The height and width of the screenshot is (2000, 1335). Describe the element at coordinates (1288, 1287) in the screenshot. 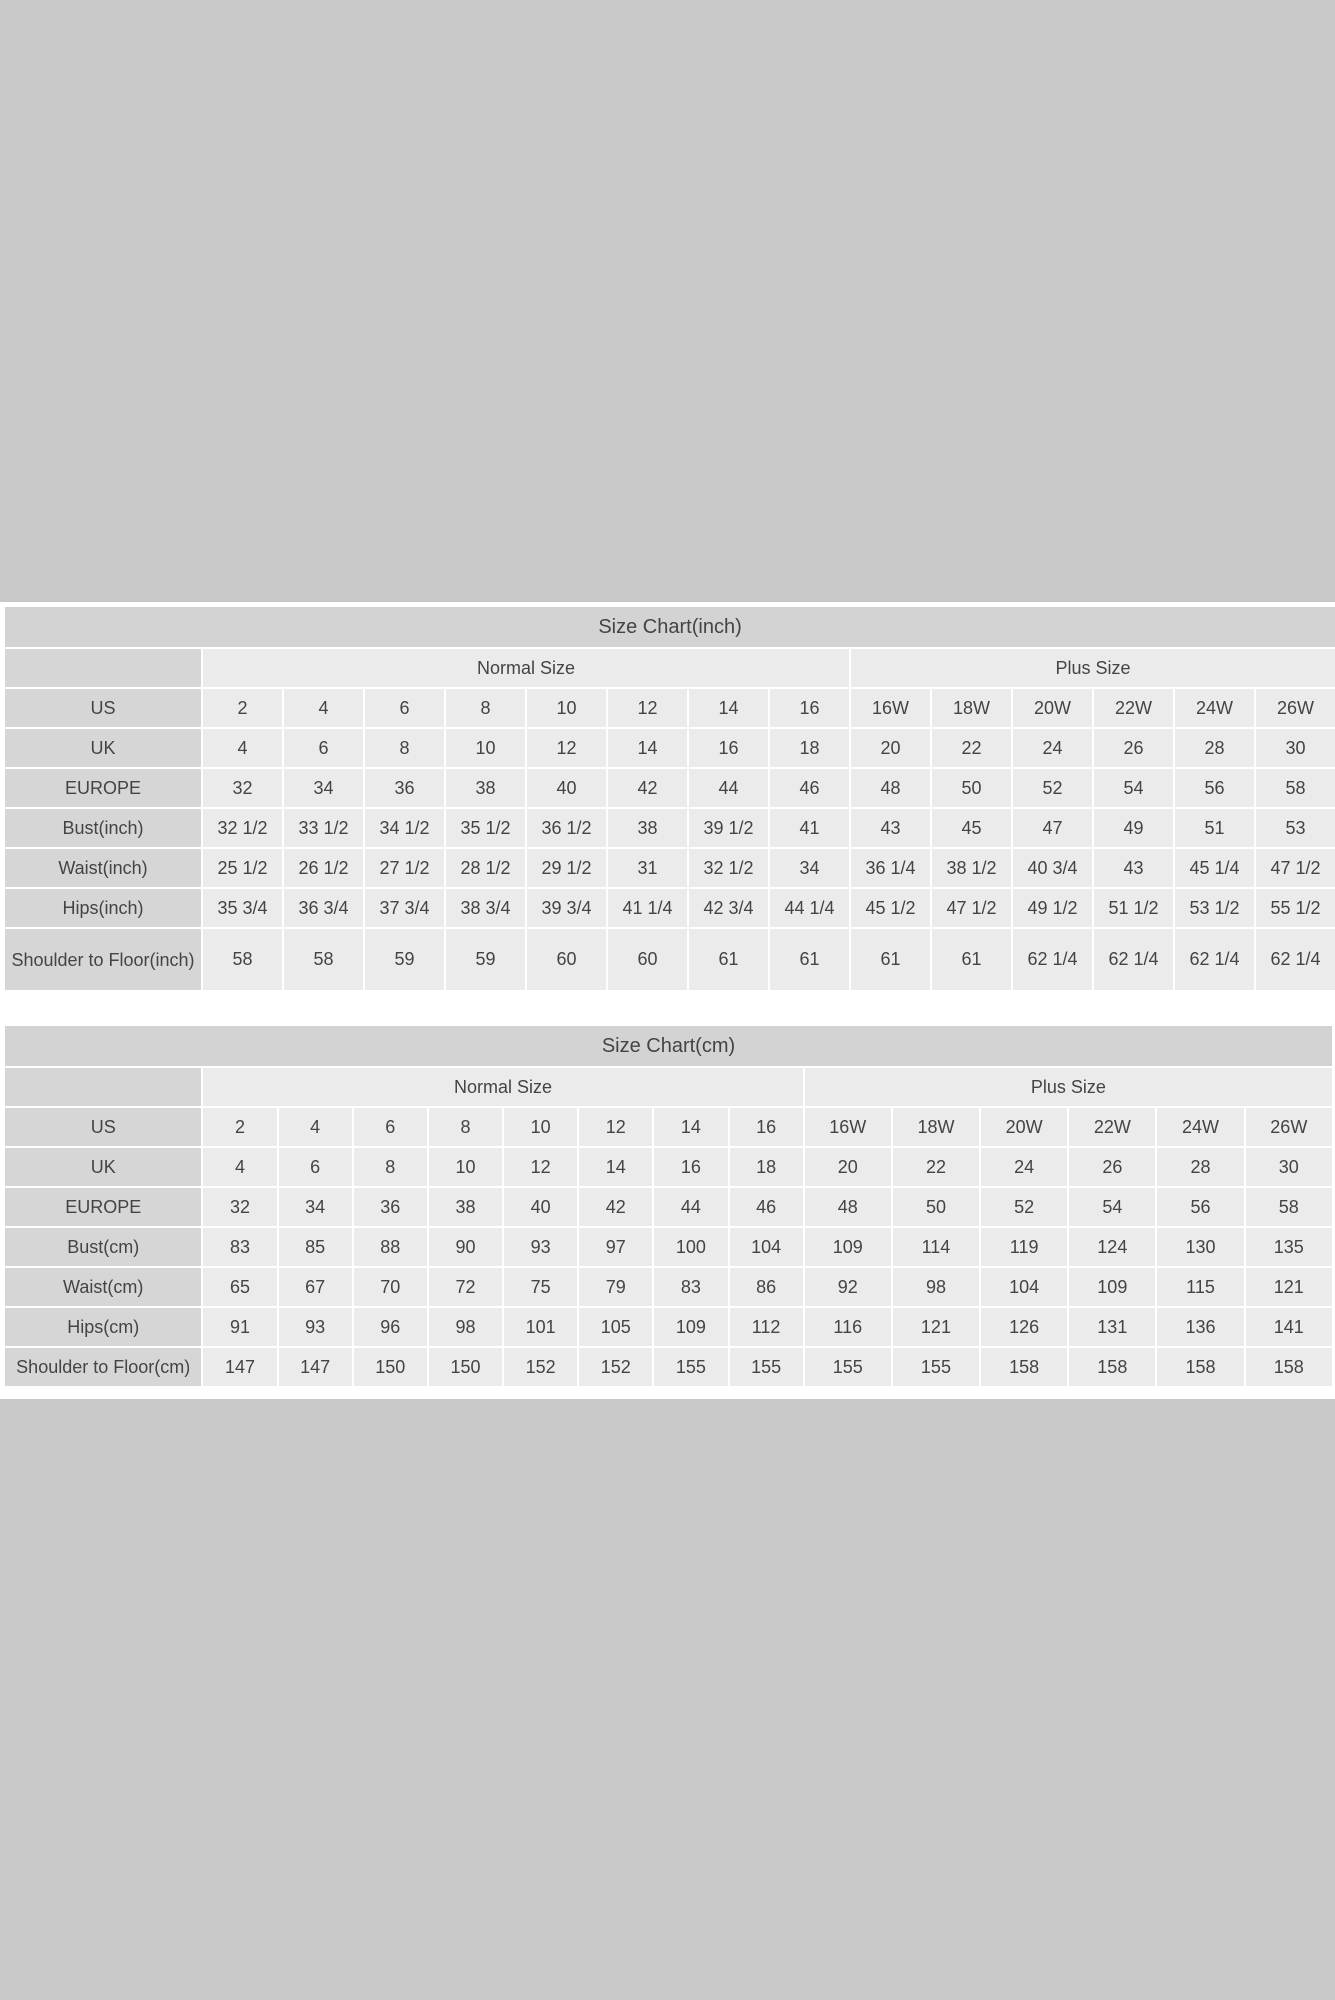

I see `table-cell: 121` at that location.